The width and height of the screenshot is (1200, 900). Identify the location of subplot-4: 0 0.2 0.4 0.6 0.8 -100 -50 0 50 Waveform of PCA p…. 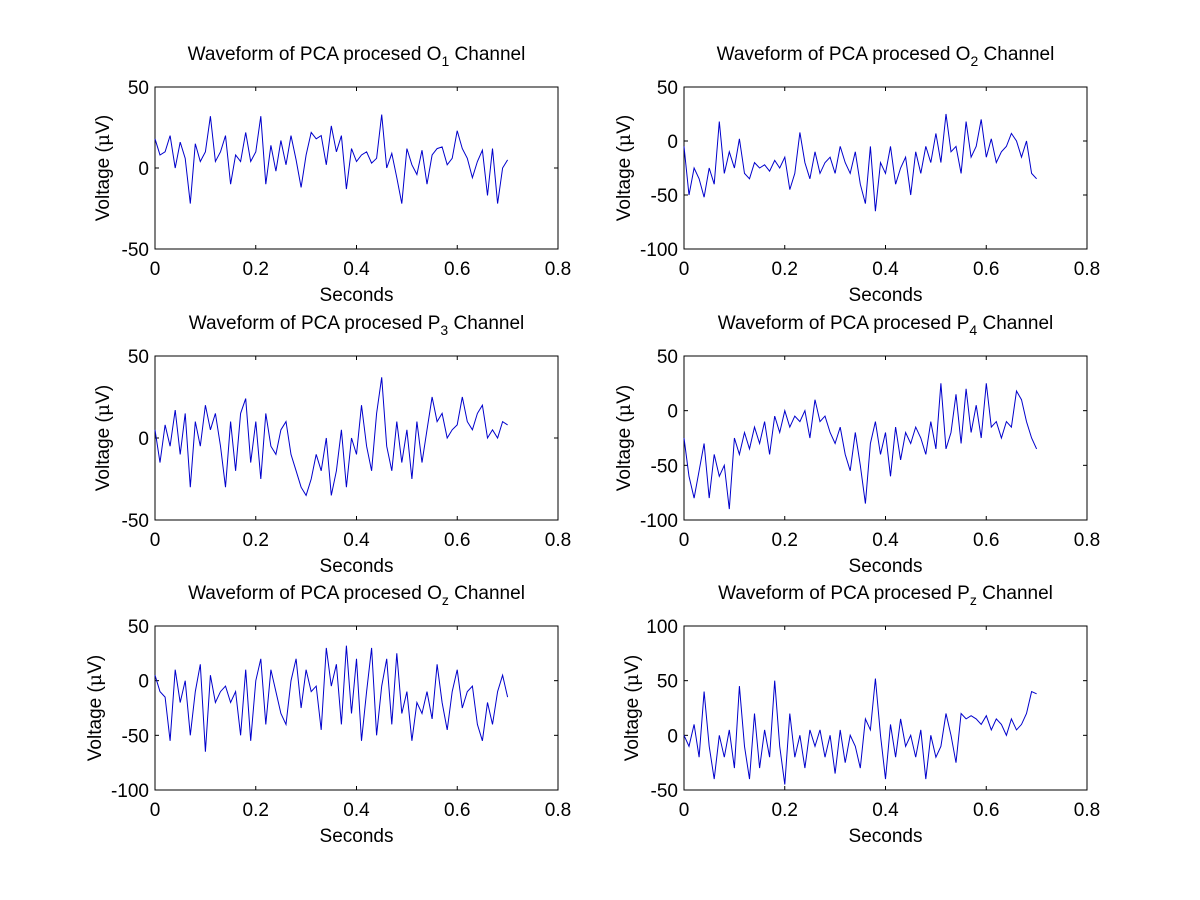
(856, 445).